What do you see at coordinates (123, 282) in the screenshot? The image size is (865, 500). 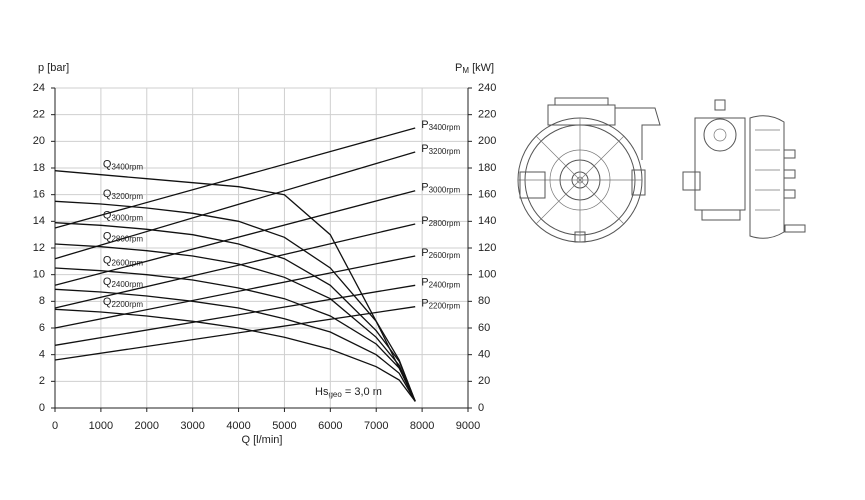 I see `legend-label: Q2400rpm` at bounding box center [123, 282].